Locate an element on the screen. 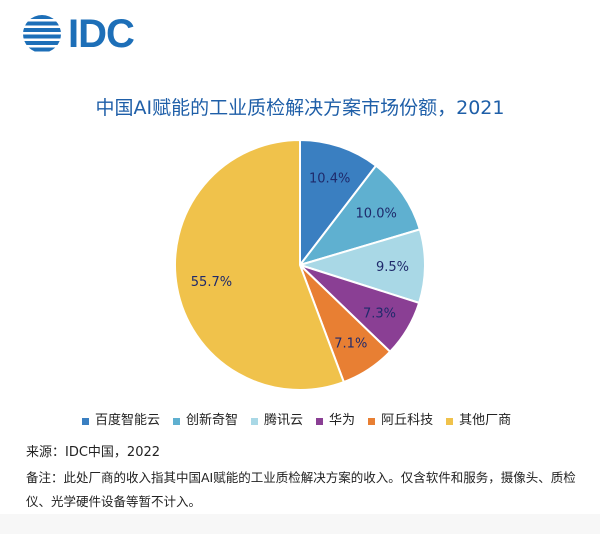 Image resolution: width=600 pixels, height=534 pixels. legend-item-6: 其他厂商 is located at coordinates (478, 421).